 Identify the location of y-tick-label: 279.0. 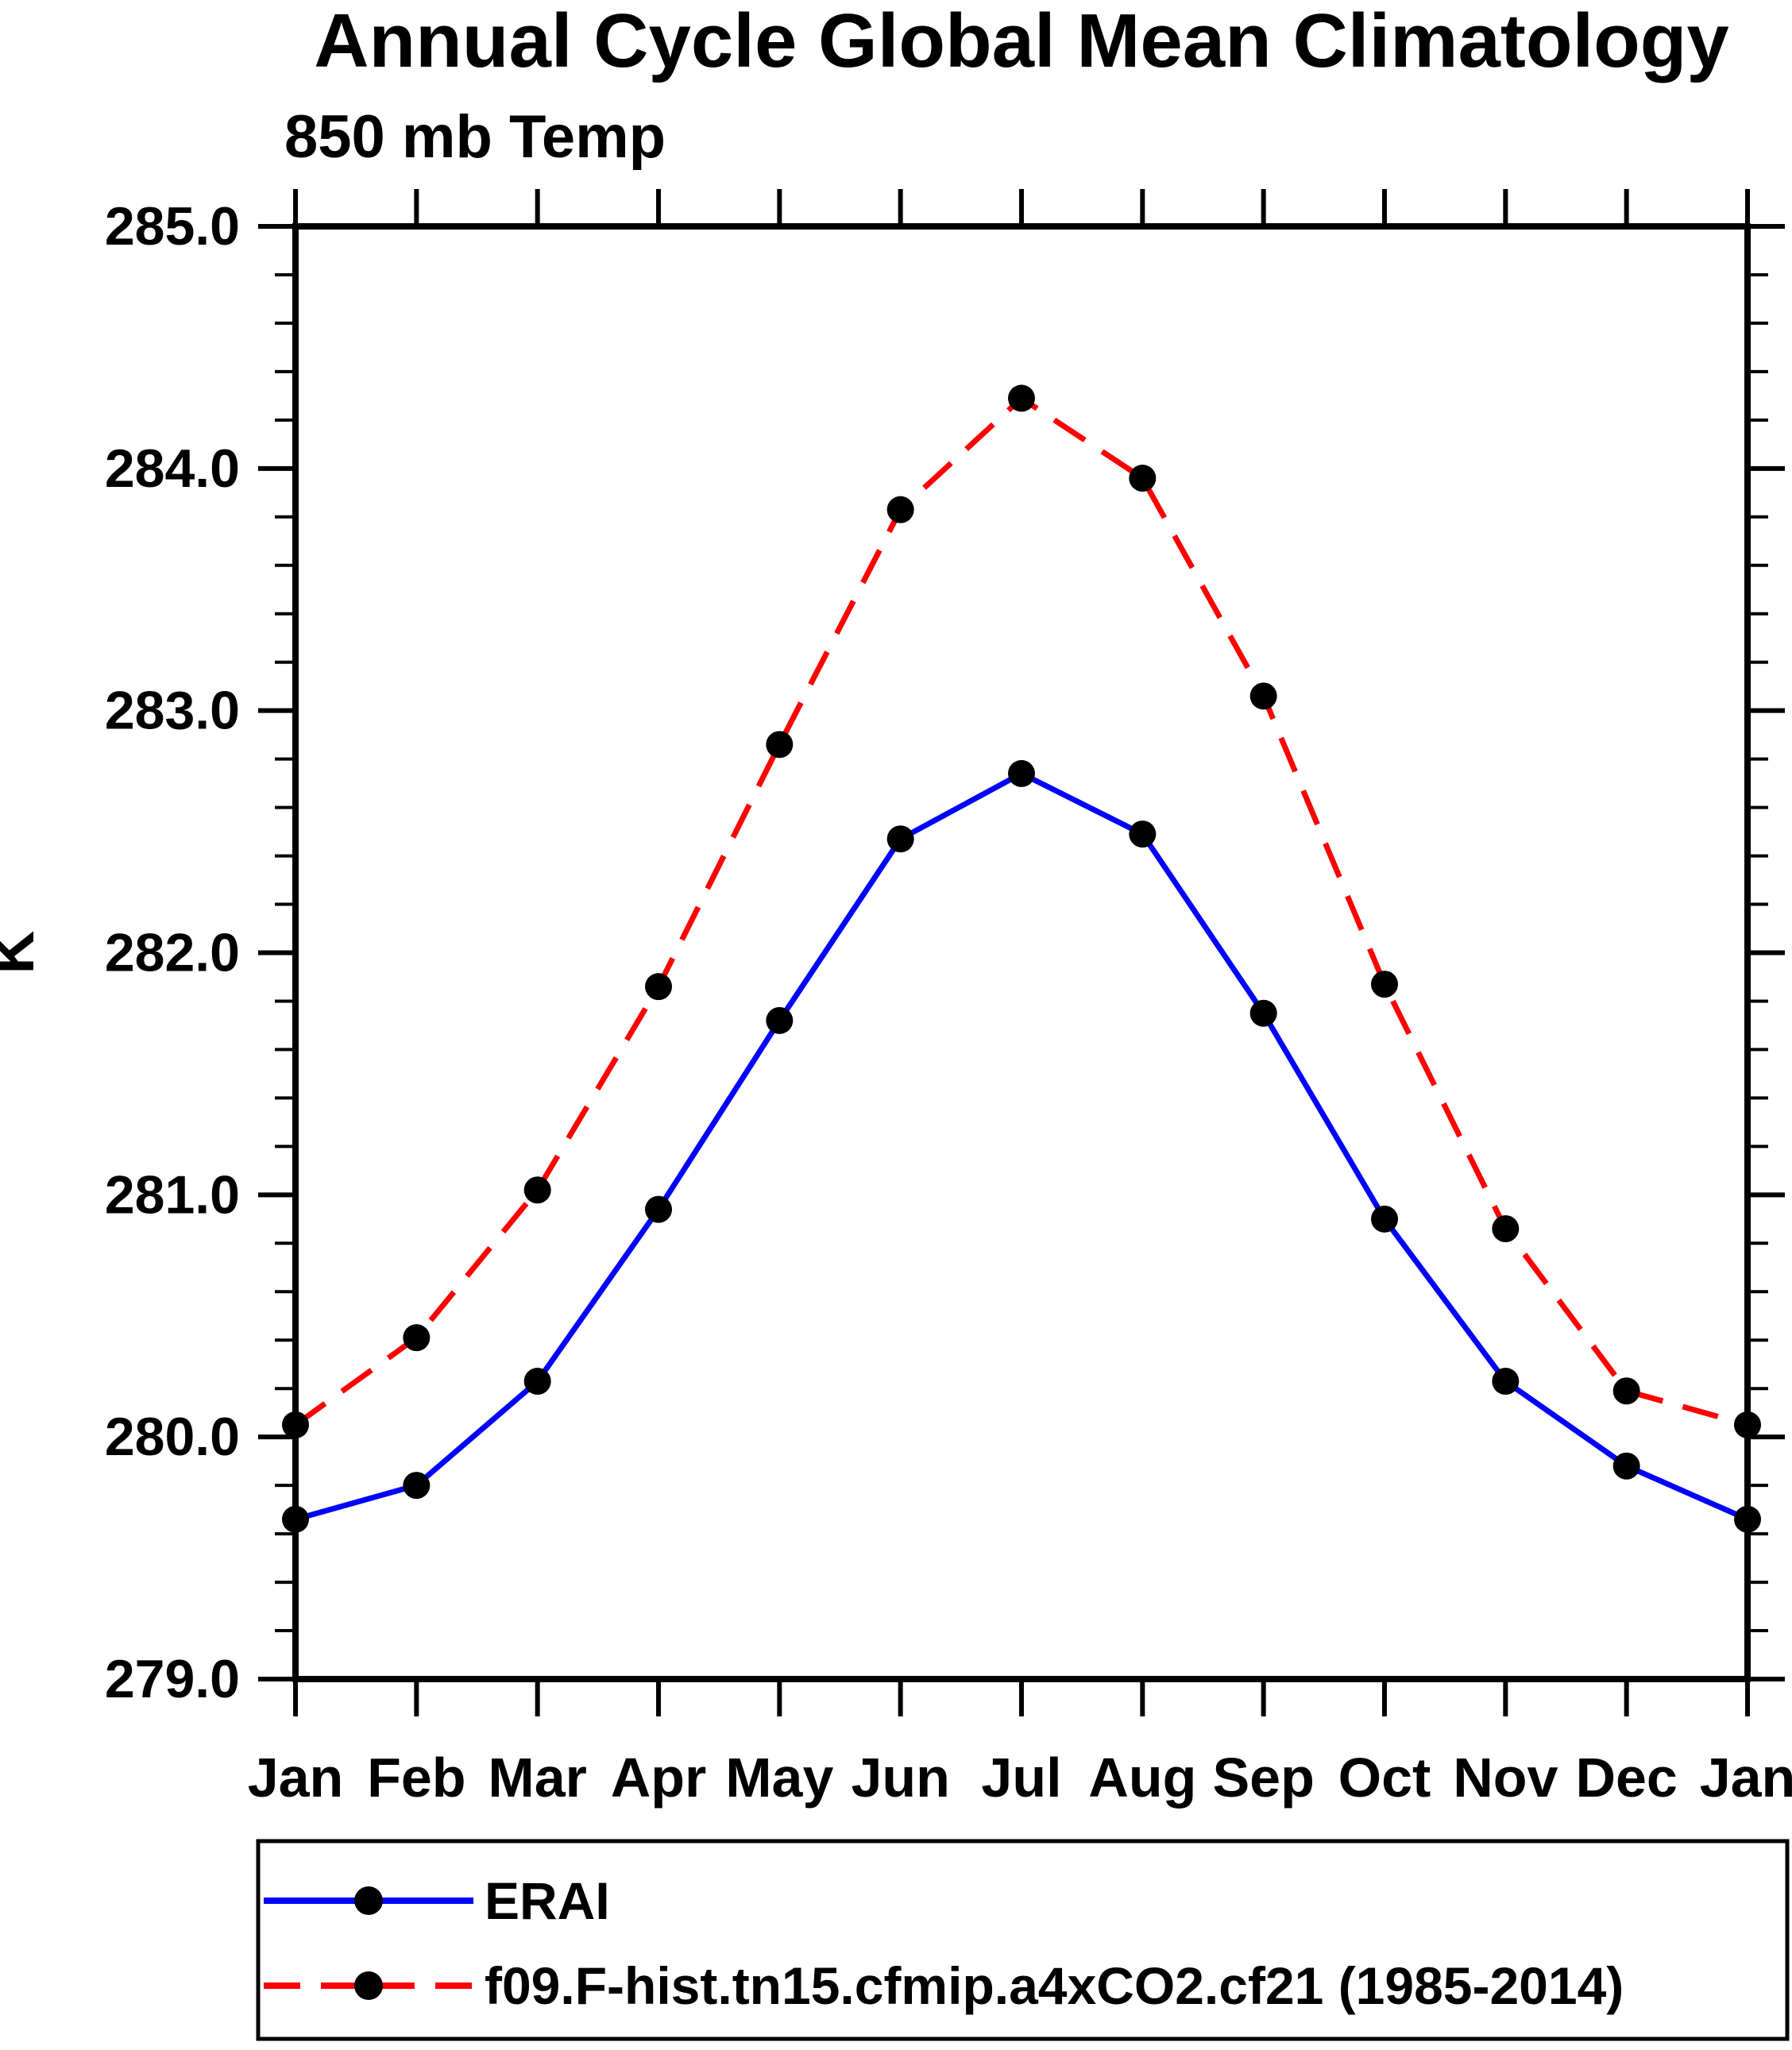
(172, 1679).